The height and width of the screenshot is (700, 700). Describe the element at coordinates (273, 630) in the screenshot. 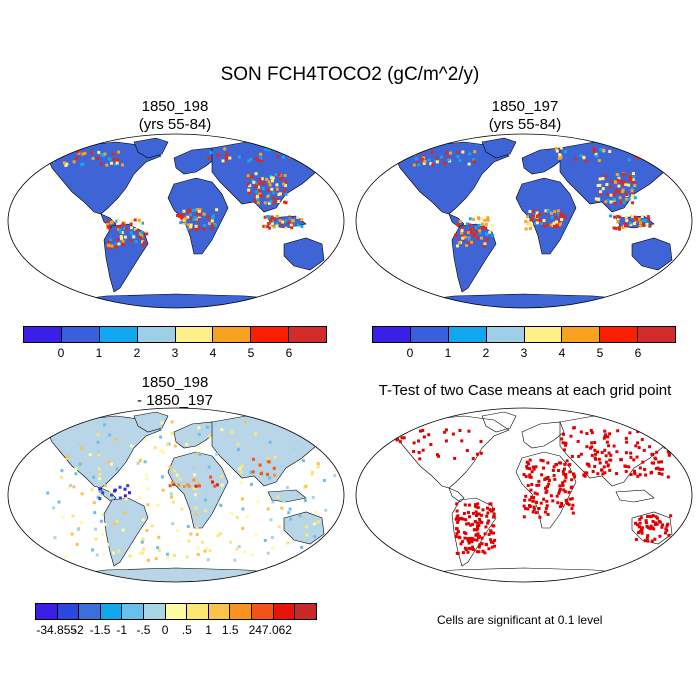

I see `colorbar-tick-label: 47.062` at that location.